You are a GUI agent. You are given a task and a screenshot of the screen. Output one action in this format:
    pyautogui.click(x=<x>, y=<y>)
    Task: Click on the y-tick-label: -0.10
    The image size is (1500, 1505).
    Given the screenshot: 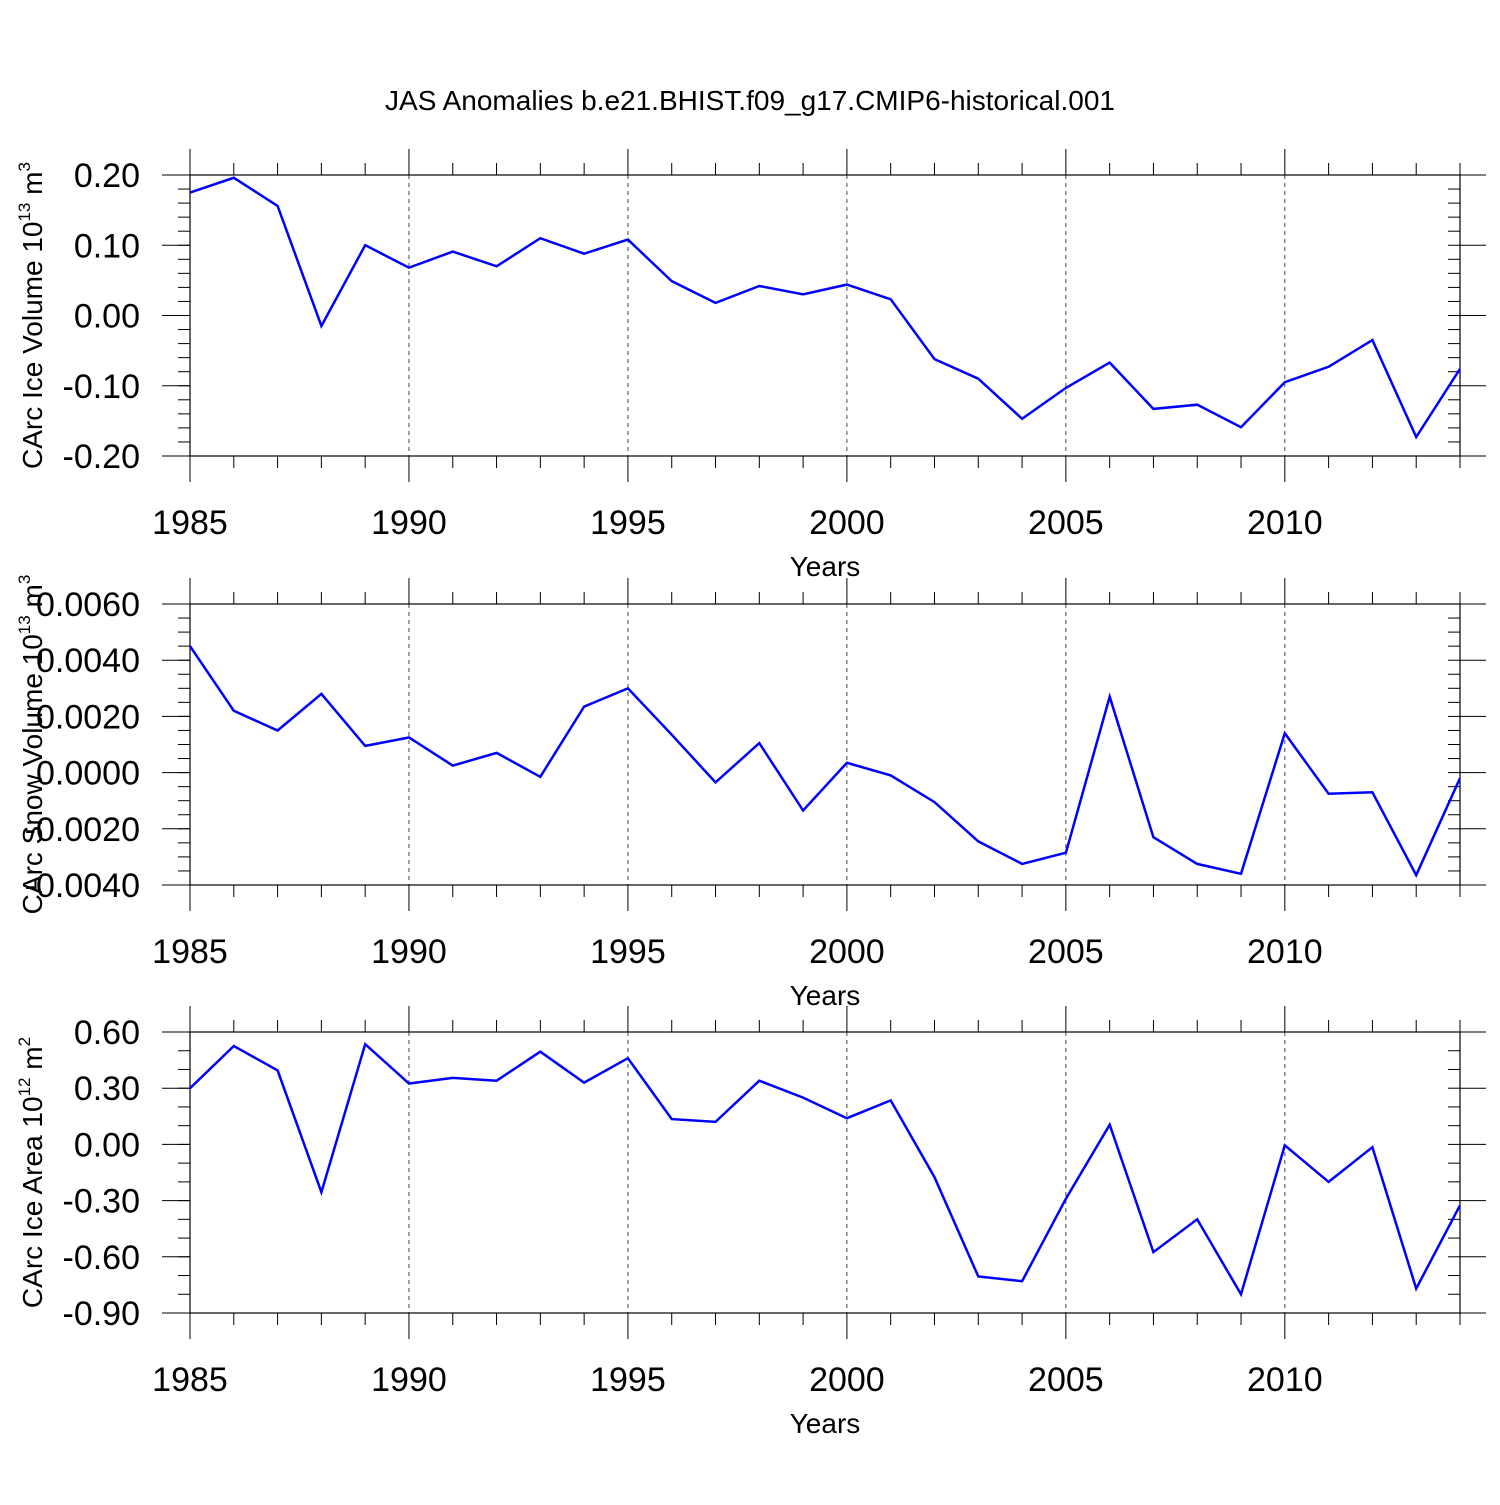 What is the action you would take?
    pyautogui.click(x=102, y=387)
    